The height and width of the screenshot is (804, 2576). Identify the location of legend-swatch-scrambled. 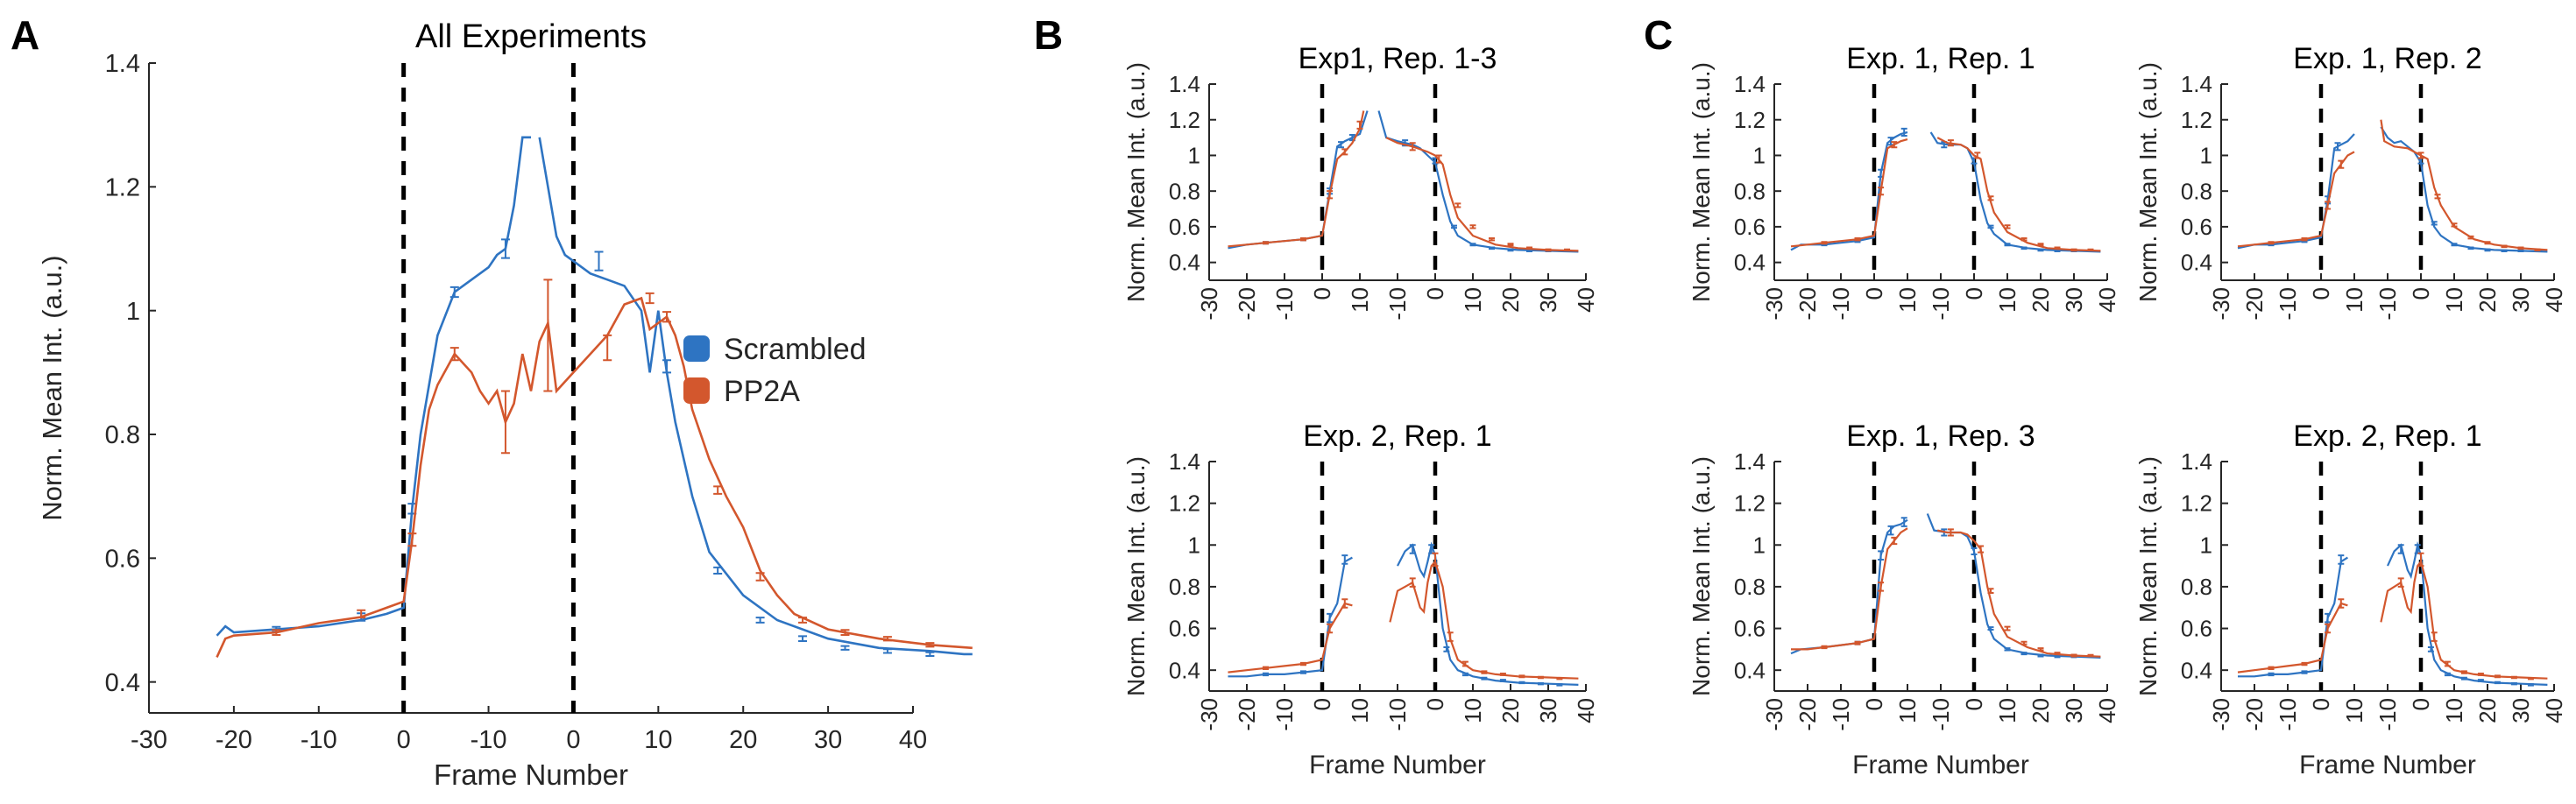
(696, 348).